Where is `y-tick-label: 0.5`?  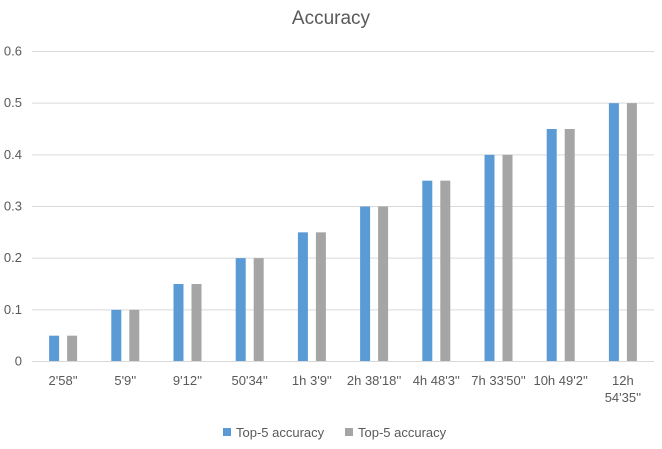
y-tick-label: 0.5 is located at coordinates (13, 102).